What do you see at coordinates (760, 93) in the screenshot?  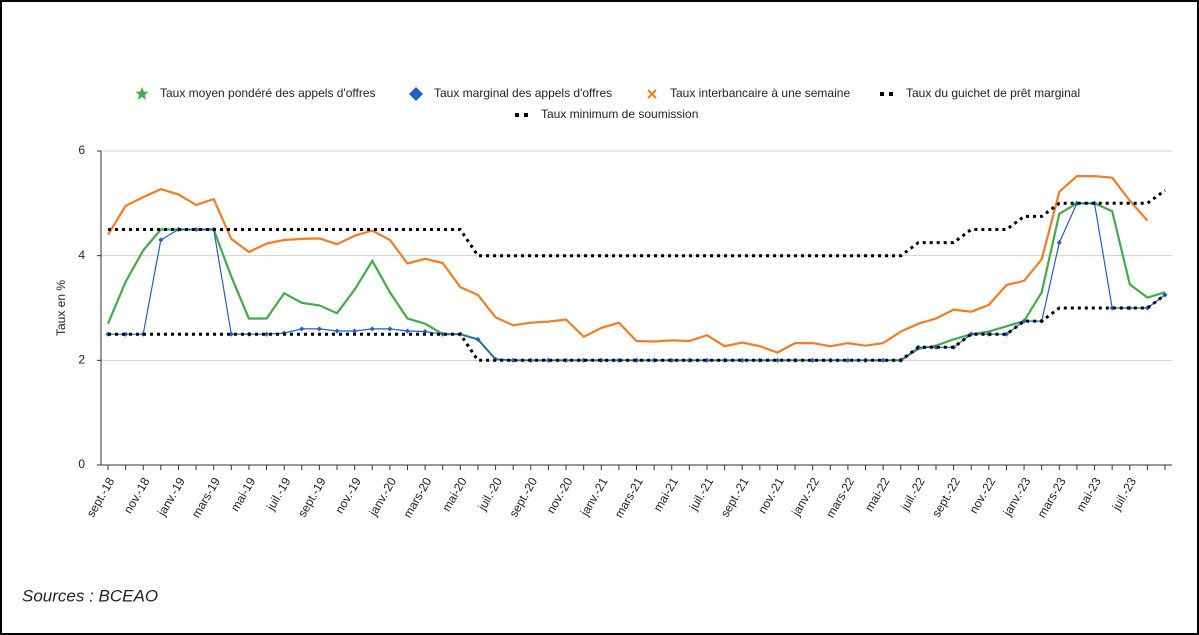 I see `legend-label: Taux interbancaire à une semaine` at bounding box center [760, 93].